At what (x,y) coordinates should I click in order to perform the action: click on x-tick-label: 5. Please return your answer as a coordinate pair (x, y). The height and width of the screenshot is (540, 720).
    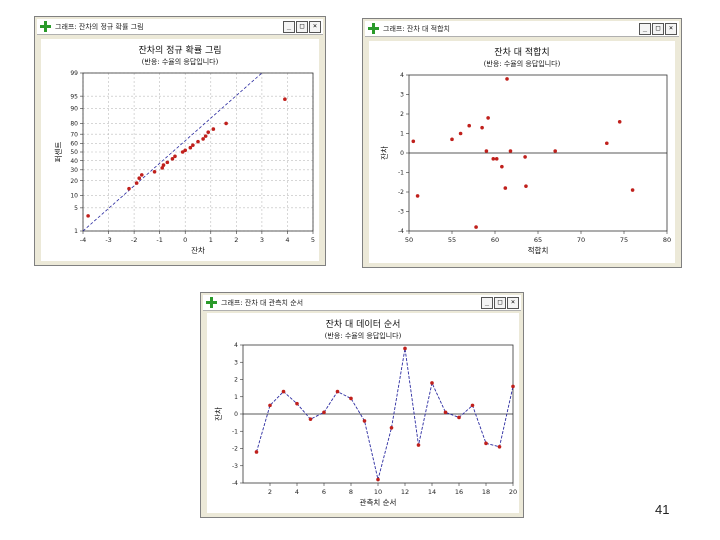
    Looking at the image, I should click on (313, 240).